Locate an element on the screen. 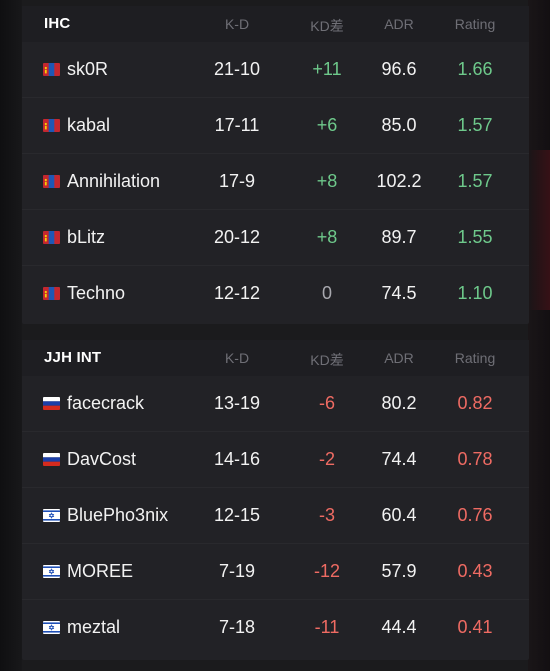 The width and height of the screenshot is (550, 671). player-row: meztal 7-18 -11 44.4 0.41 is located at coordinates (275, 628).